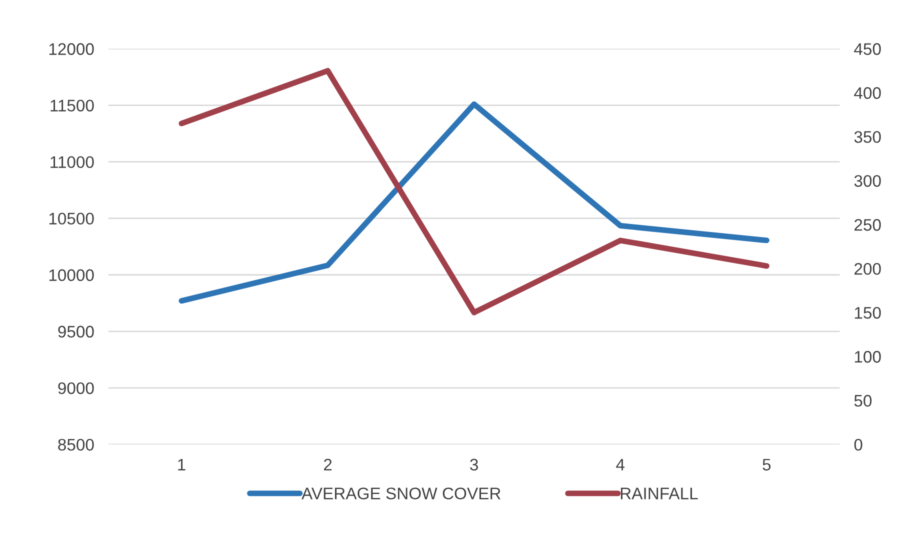 The image size is (903, 542). Describe the element at coordinates (867, 225) in the screenshot. I see `y2-tick-label: 250` at that location.